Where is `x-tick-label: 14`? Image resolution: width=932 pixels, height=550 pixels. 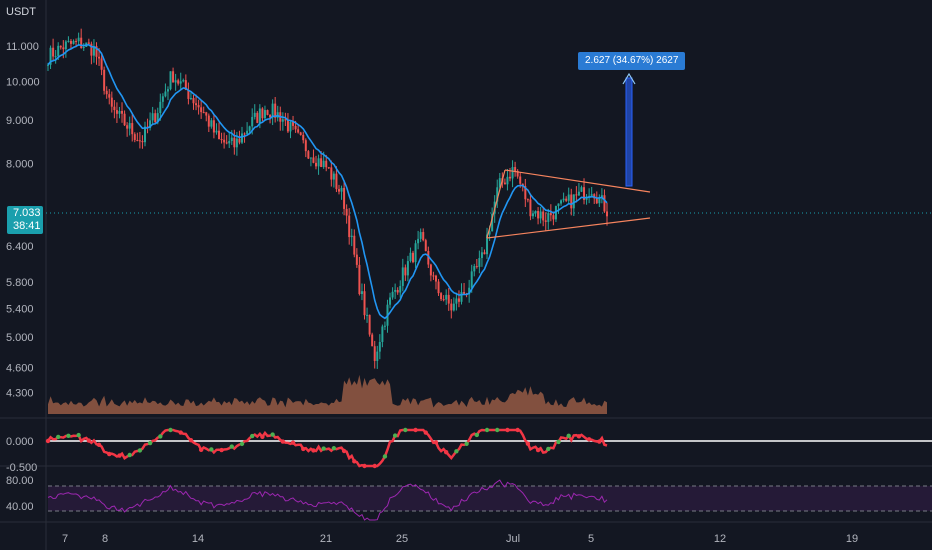 x-tick-label: 14 is located at coordinates (198, 539).